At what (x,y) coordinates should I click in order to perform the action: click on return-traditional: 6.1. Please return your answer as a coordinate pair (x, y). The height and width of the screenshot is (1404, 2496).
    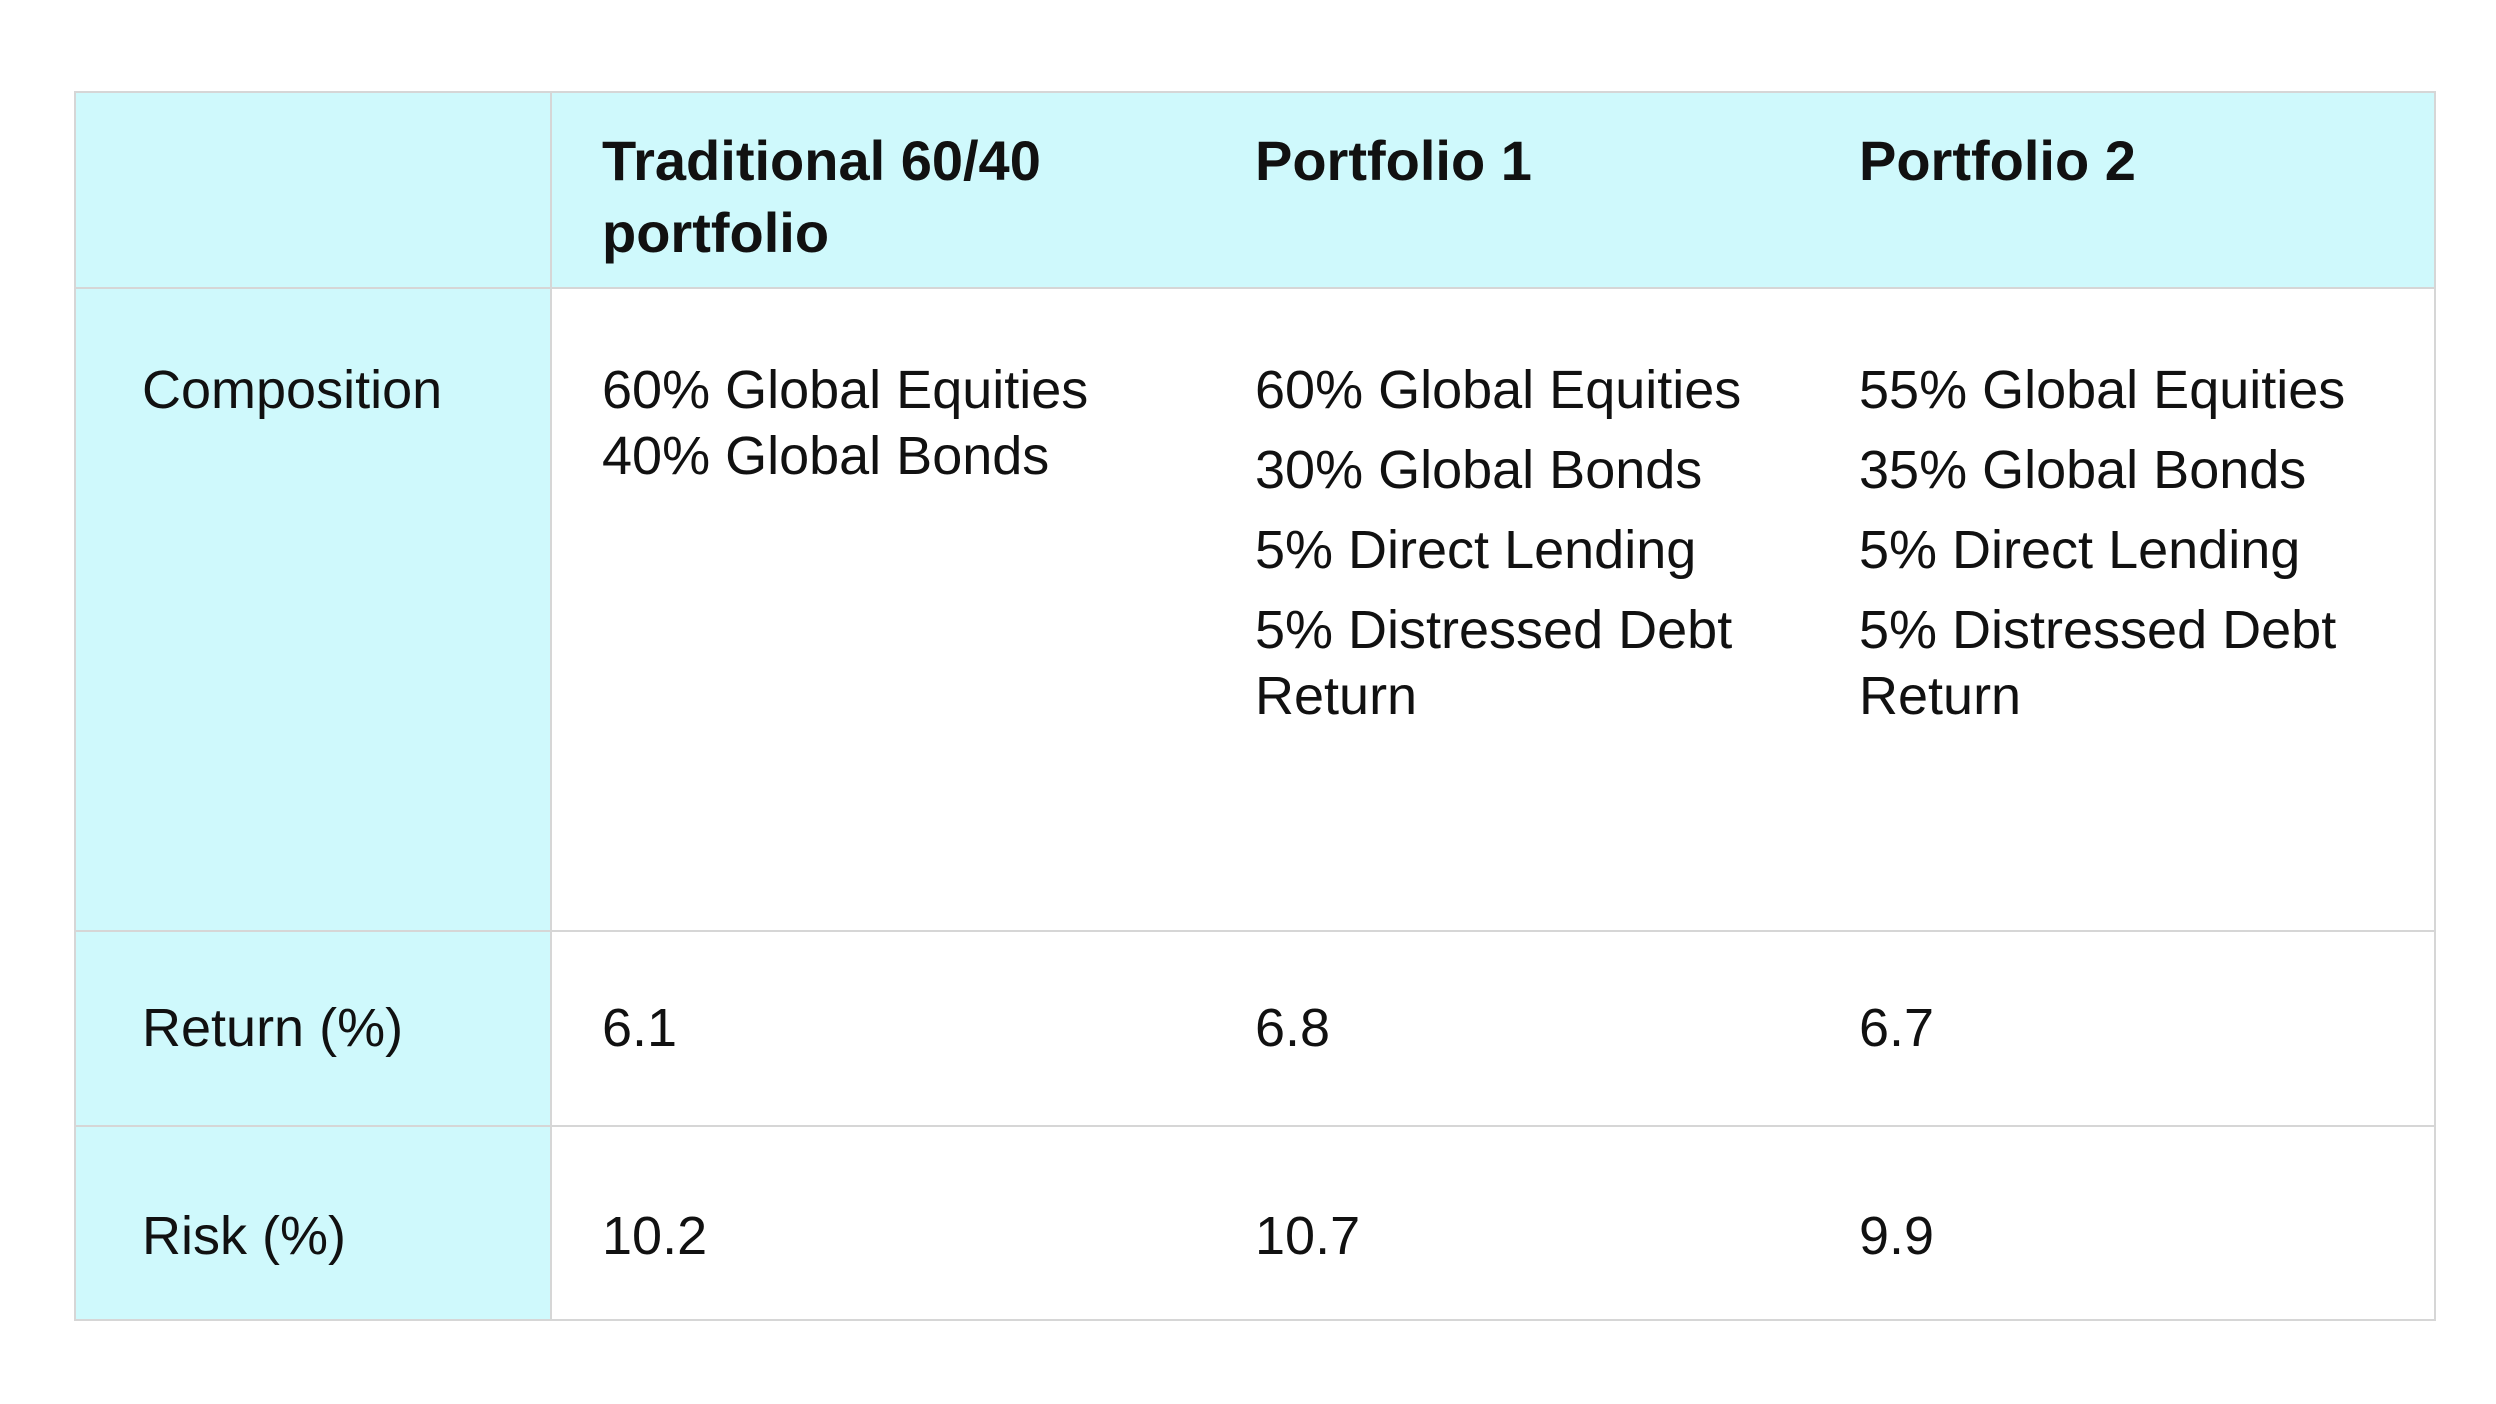
    Looking at the image, I should click on (640, 1028).